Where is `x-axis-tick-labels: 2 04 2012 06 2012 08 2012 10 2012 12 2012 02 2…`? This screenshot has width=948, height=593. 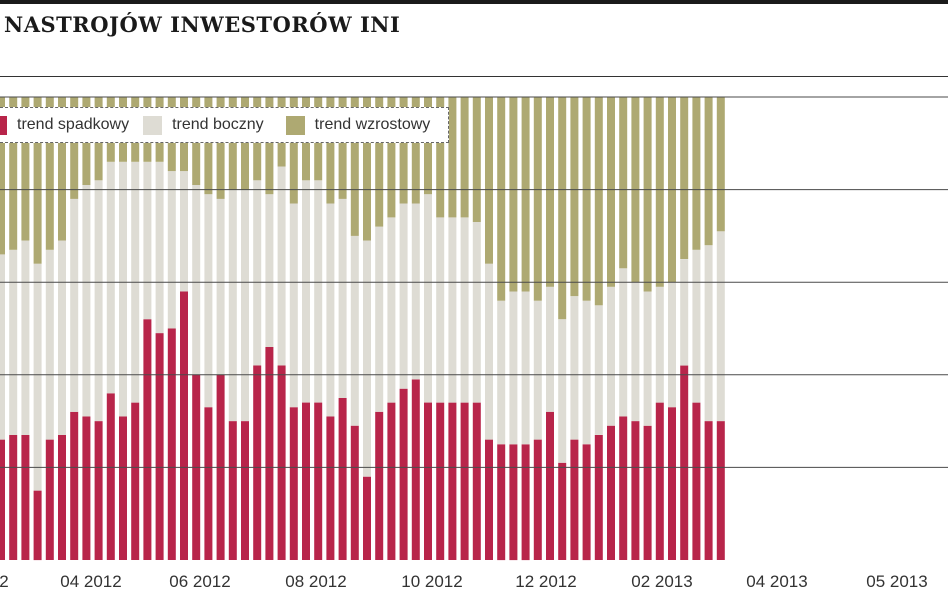 x-axis-tick-labels: 2 04 2012 06 2012 08 2012 10 2012 12 2012 02 2… is located at coordinates (464, 581).